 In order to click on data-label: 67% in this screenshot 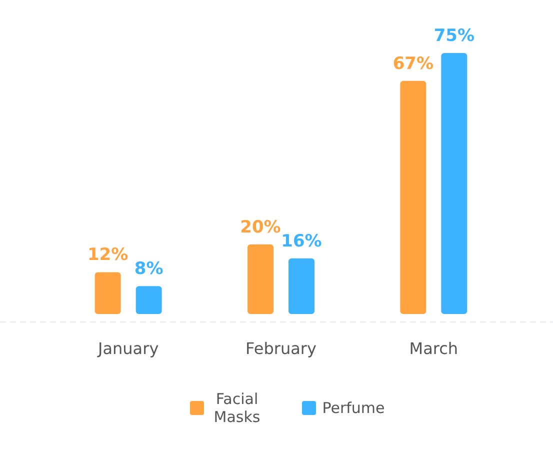, I will do `click(413, 64)`.